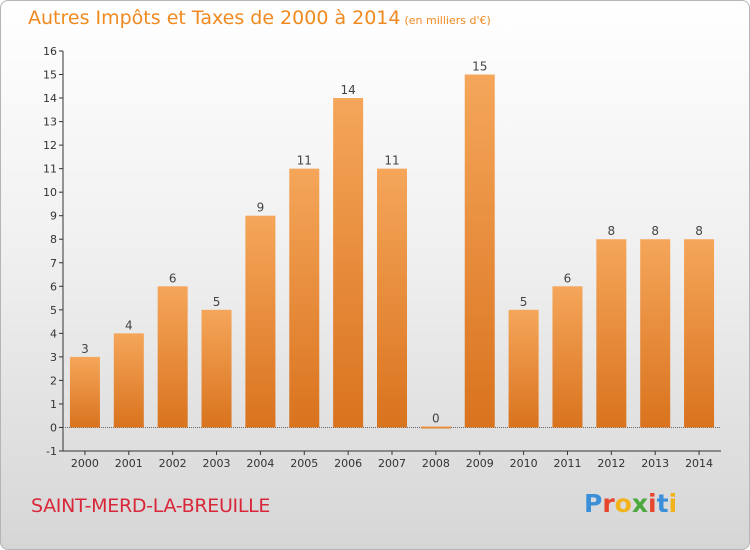 The height and width of the screenshot is (550, 750). I want to click on data-label-2002: 6, so click(173, 278).